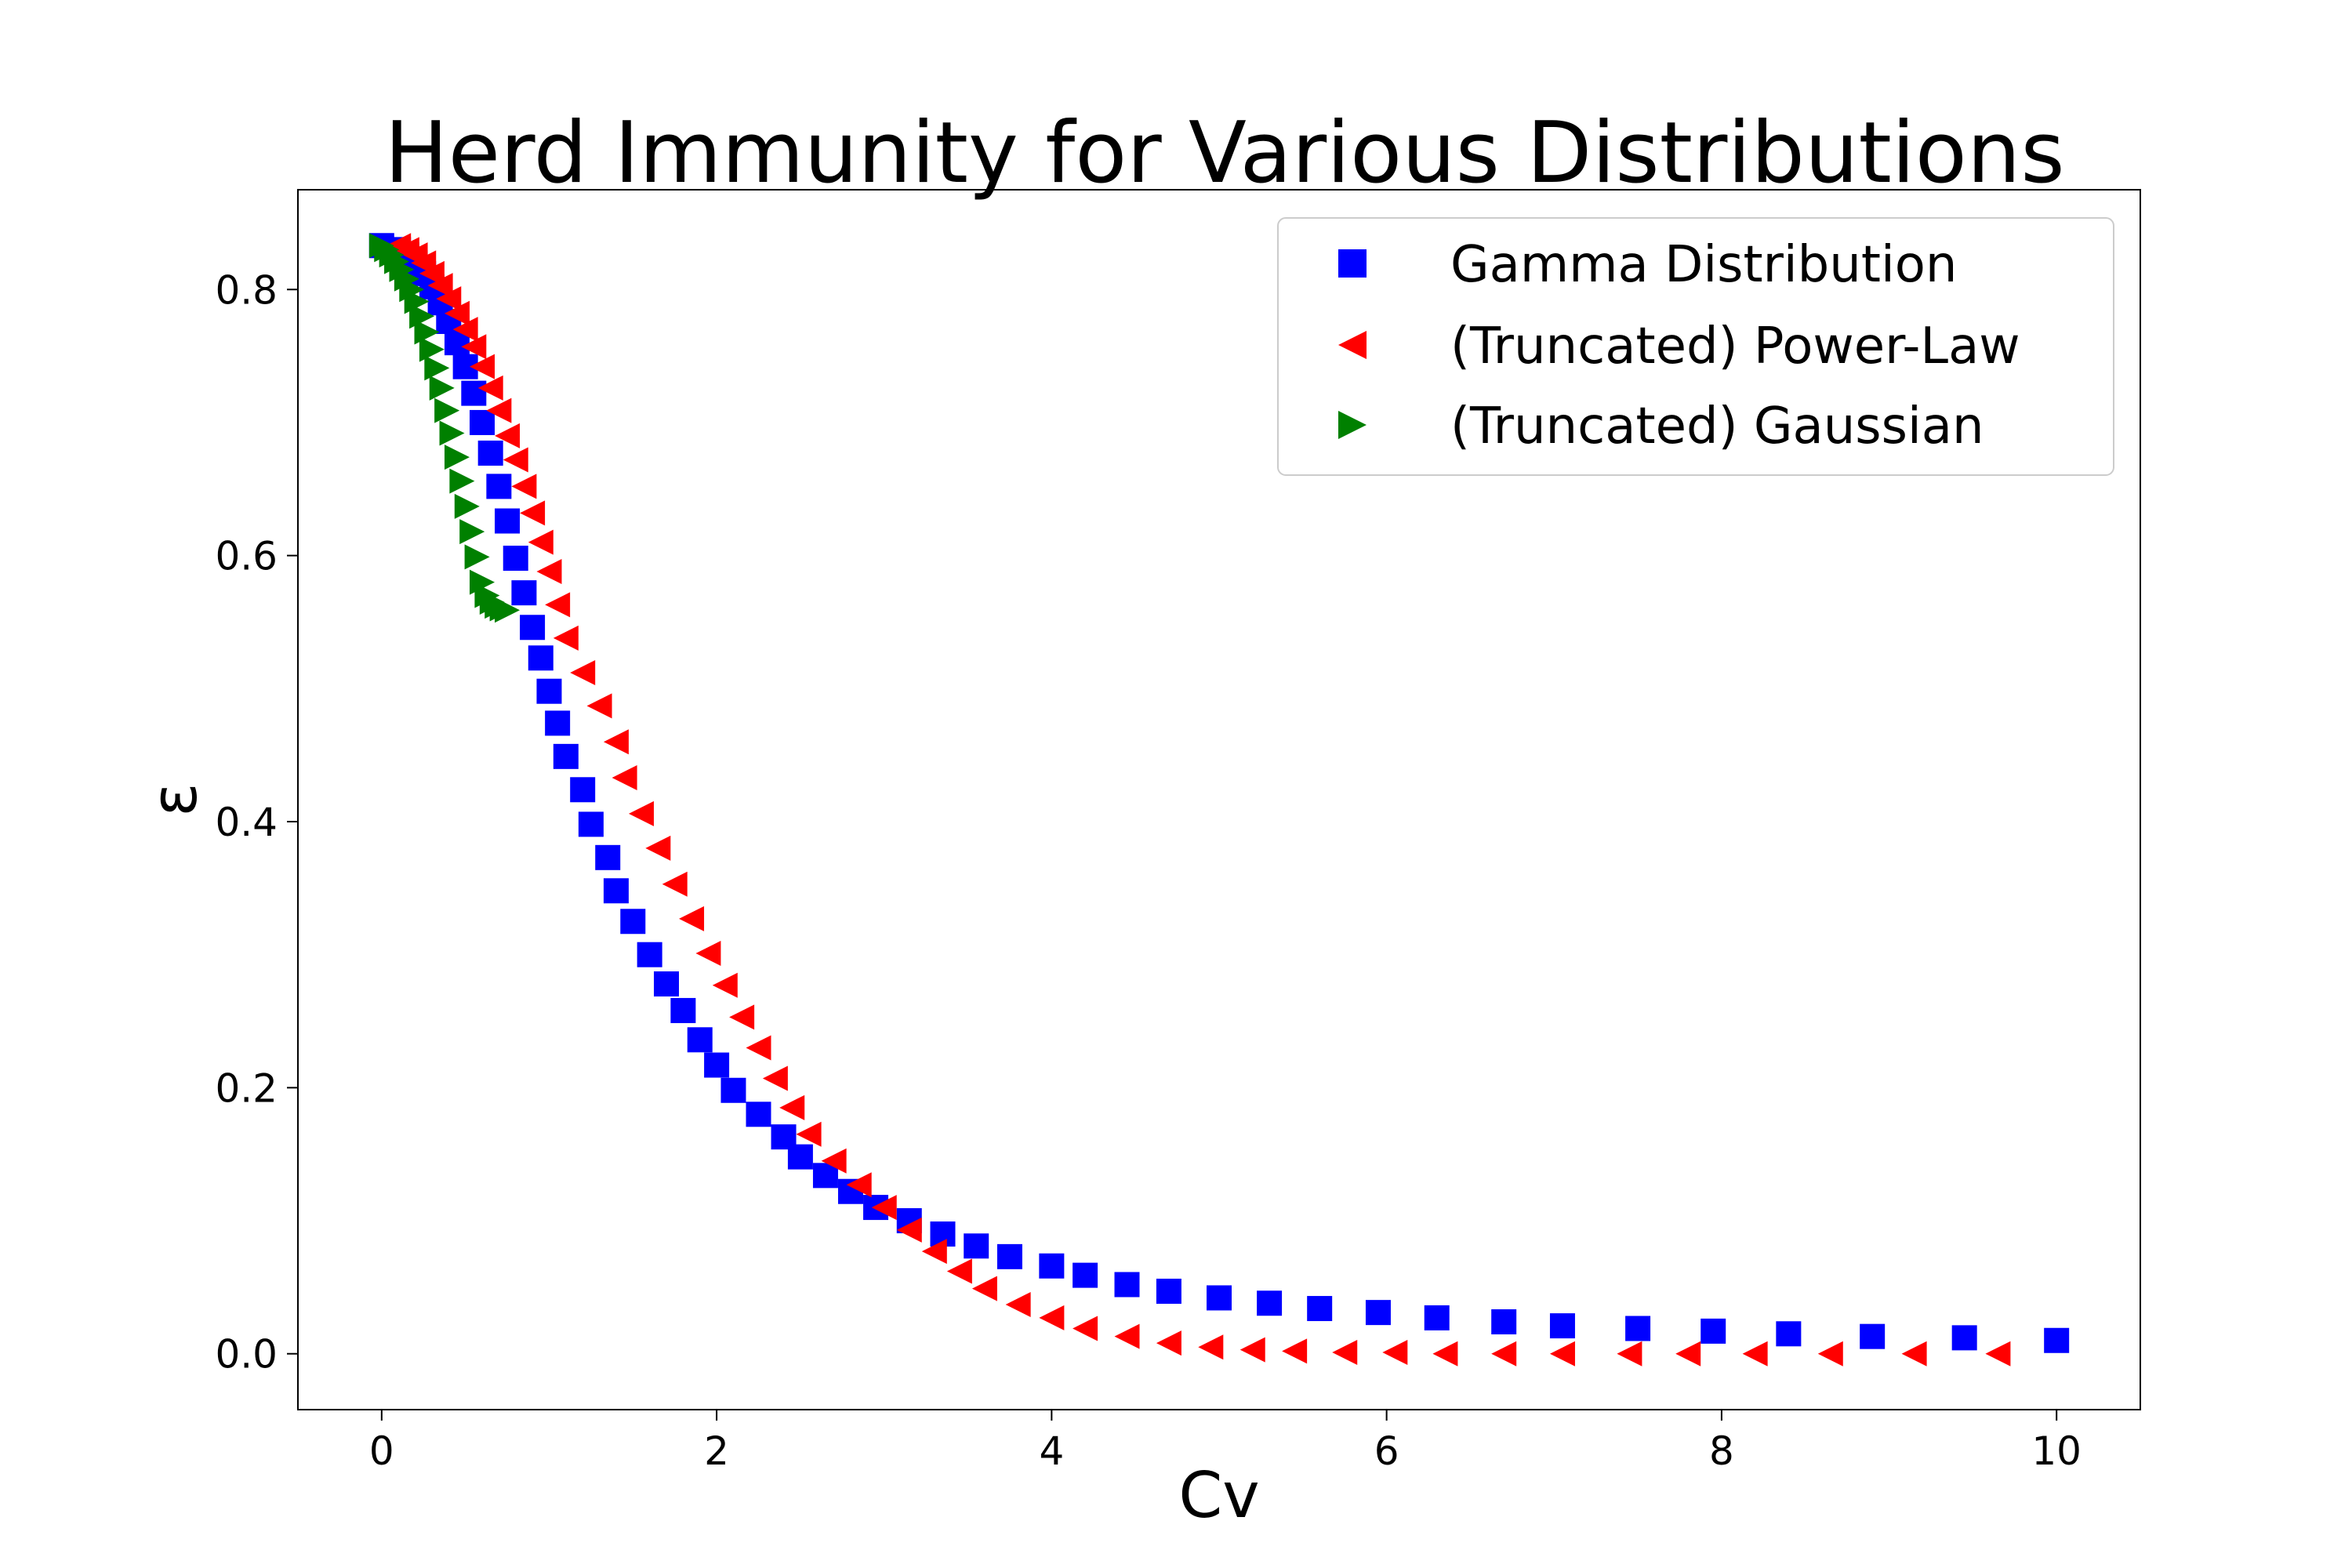  I want to click on x-tick-label: 8, so click(1721, 1451).